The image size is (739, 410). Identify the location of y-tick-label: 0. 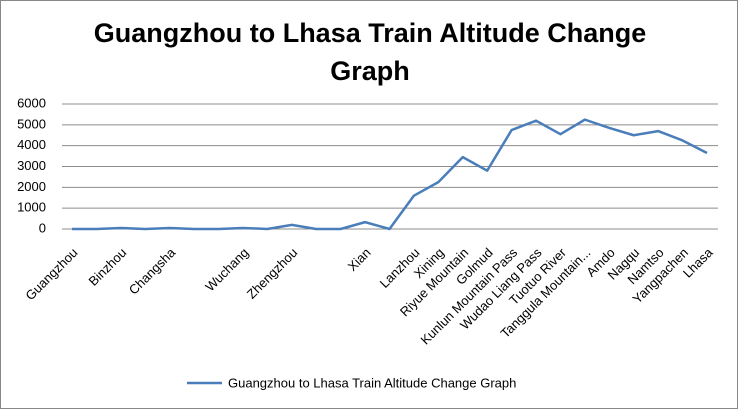
(42, 227).